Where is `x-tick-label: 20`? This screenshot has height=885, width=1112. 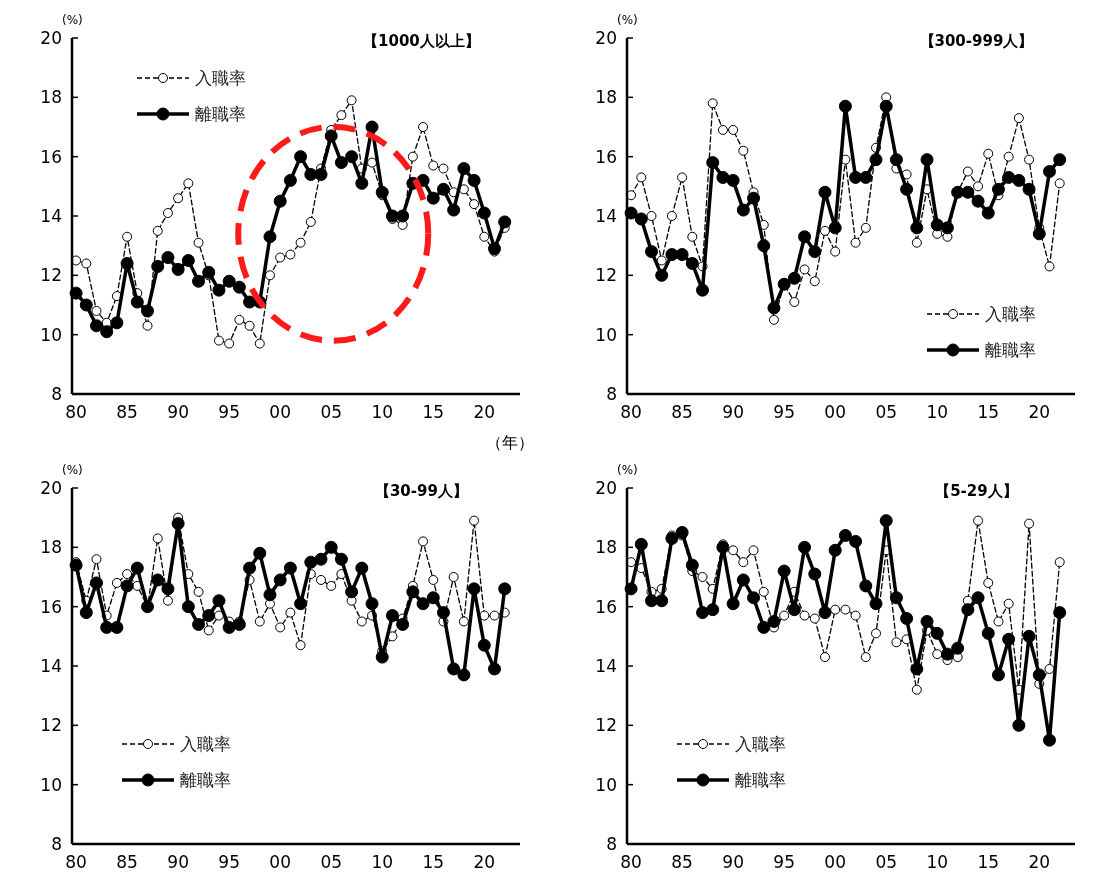
x-tick-label: 20 is located at coordinates (484, 412).